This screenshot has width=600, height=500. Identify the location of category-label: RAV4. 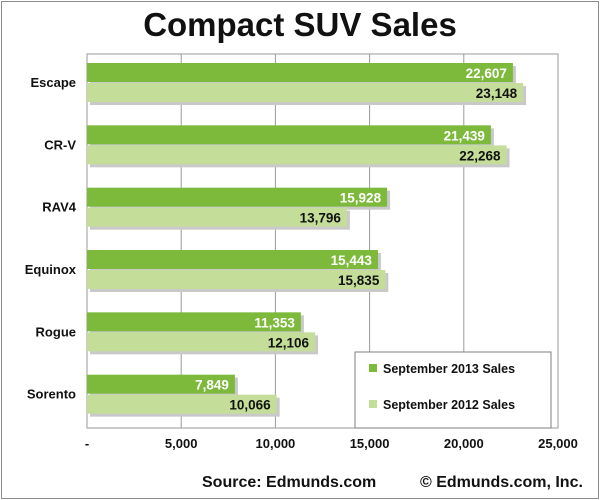
(59, 207).